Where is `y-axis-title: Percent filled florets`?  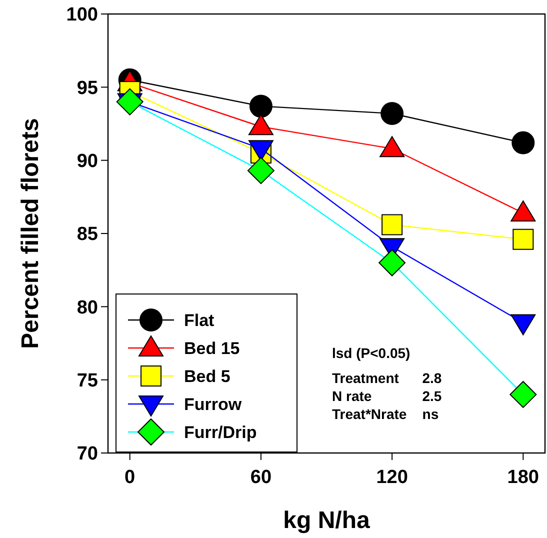 y-axis-title: Percent filled florets is located at coordinates (30, 233).